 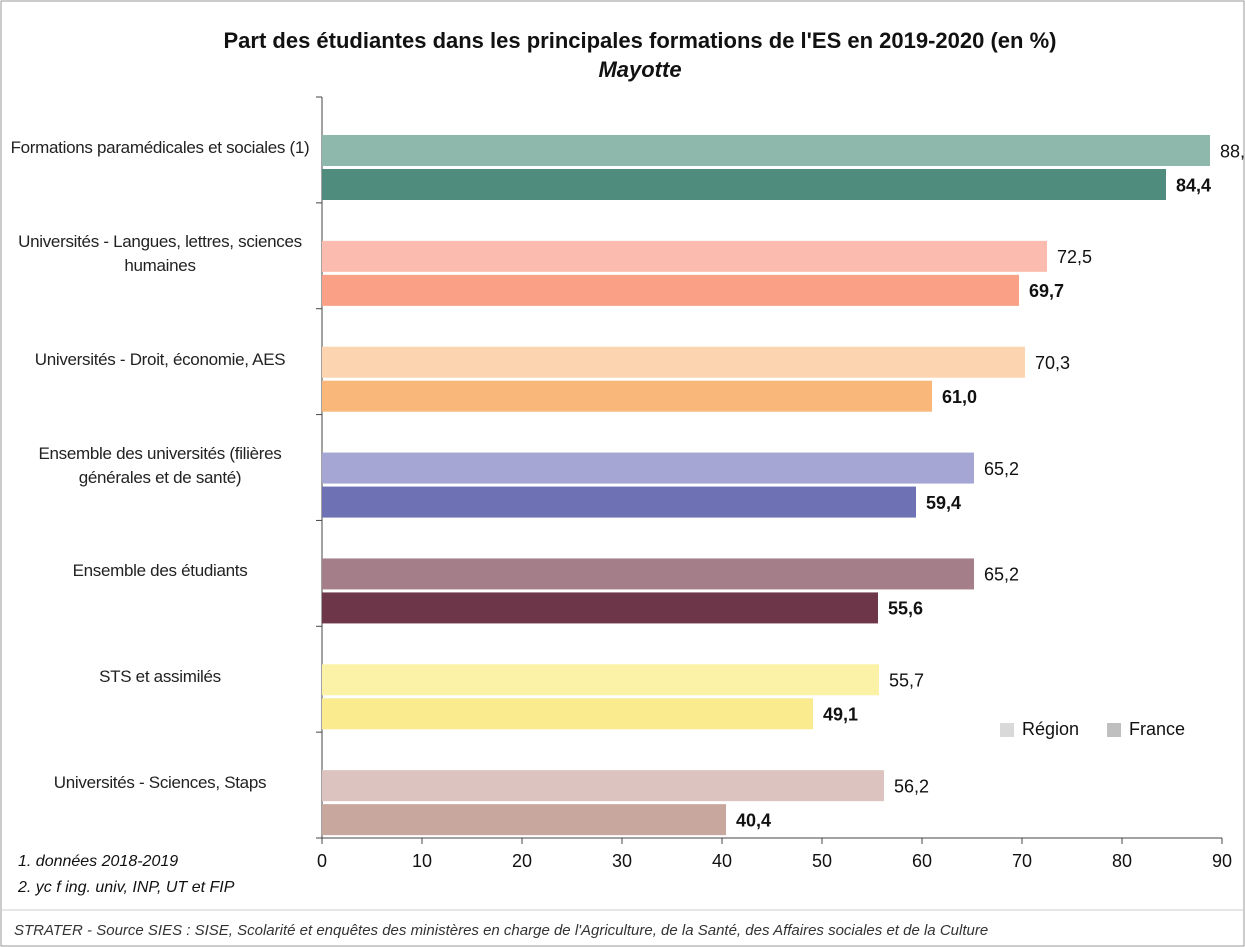 I want to click on chart-subtitle: Mayotte, so click(x=639, y=69).